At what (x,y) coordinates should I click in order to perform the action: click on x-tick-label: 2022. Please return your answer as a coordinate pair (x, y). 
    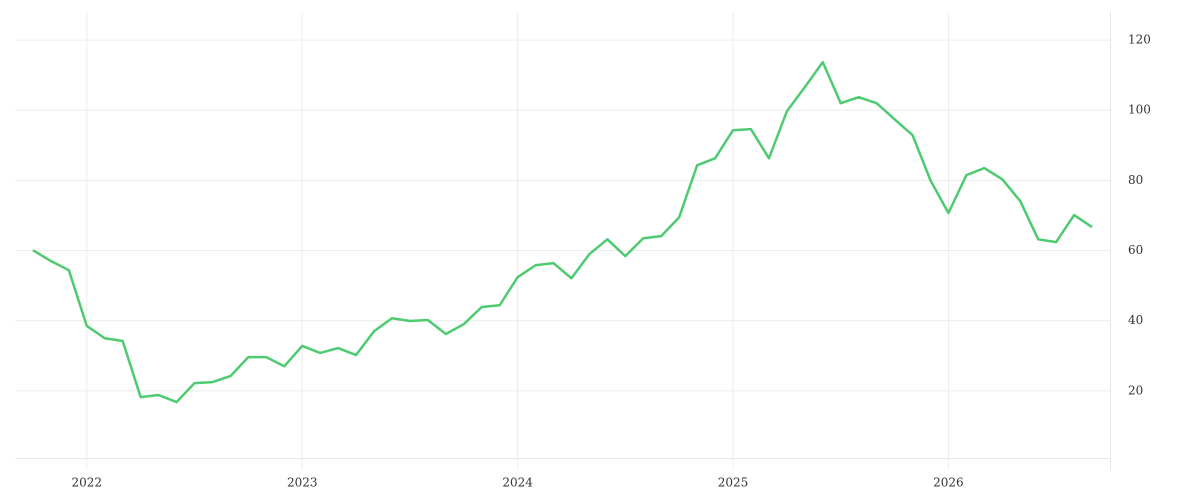
    Looking at the image, I should click on (87, 483).